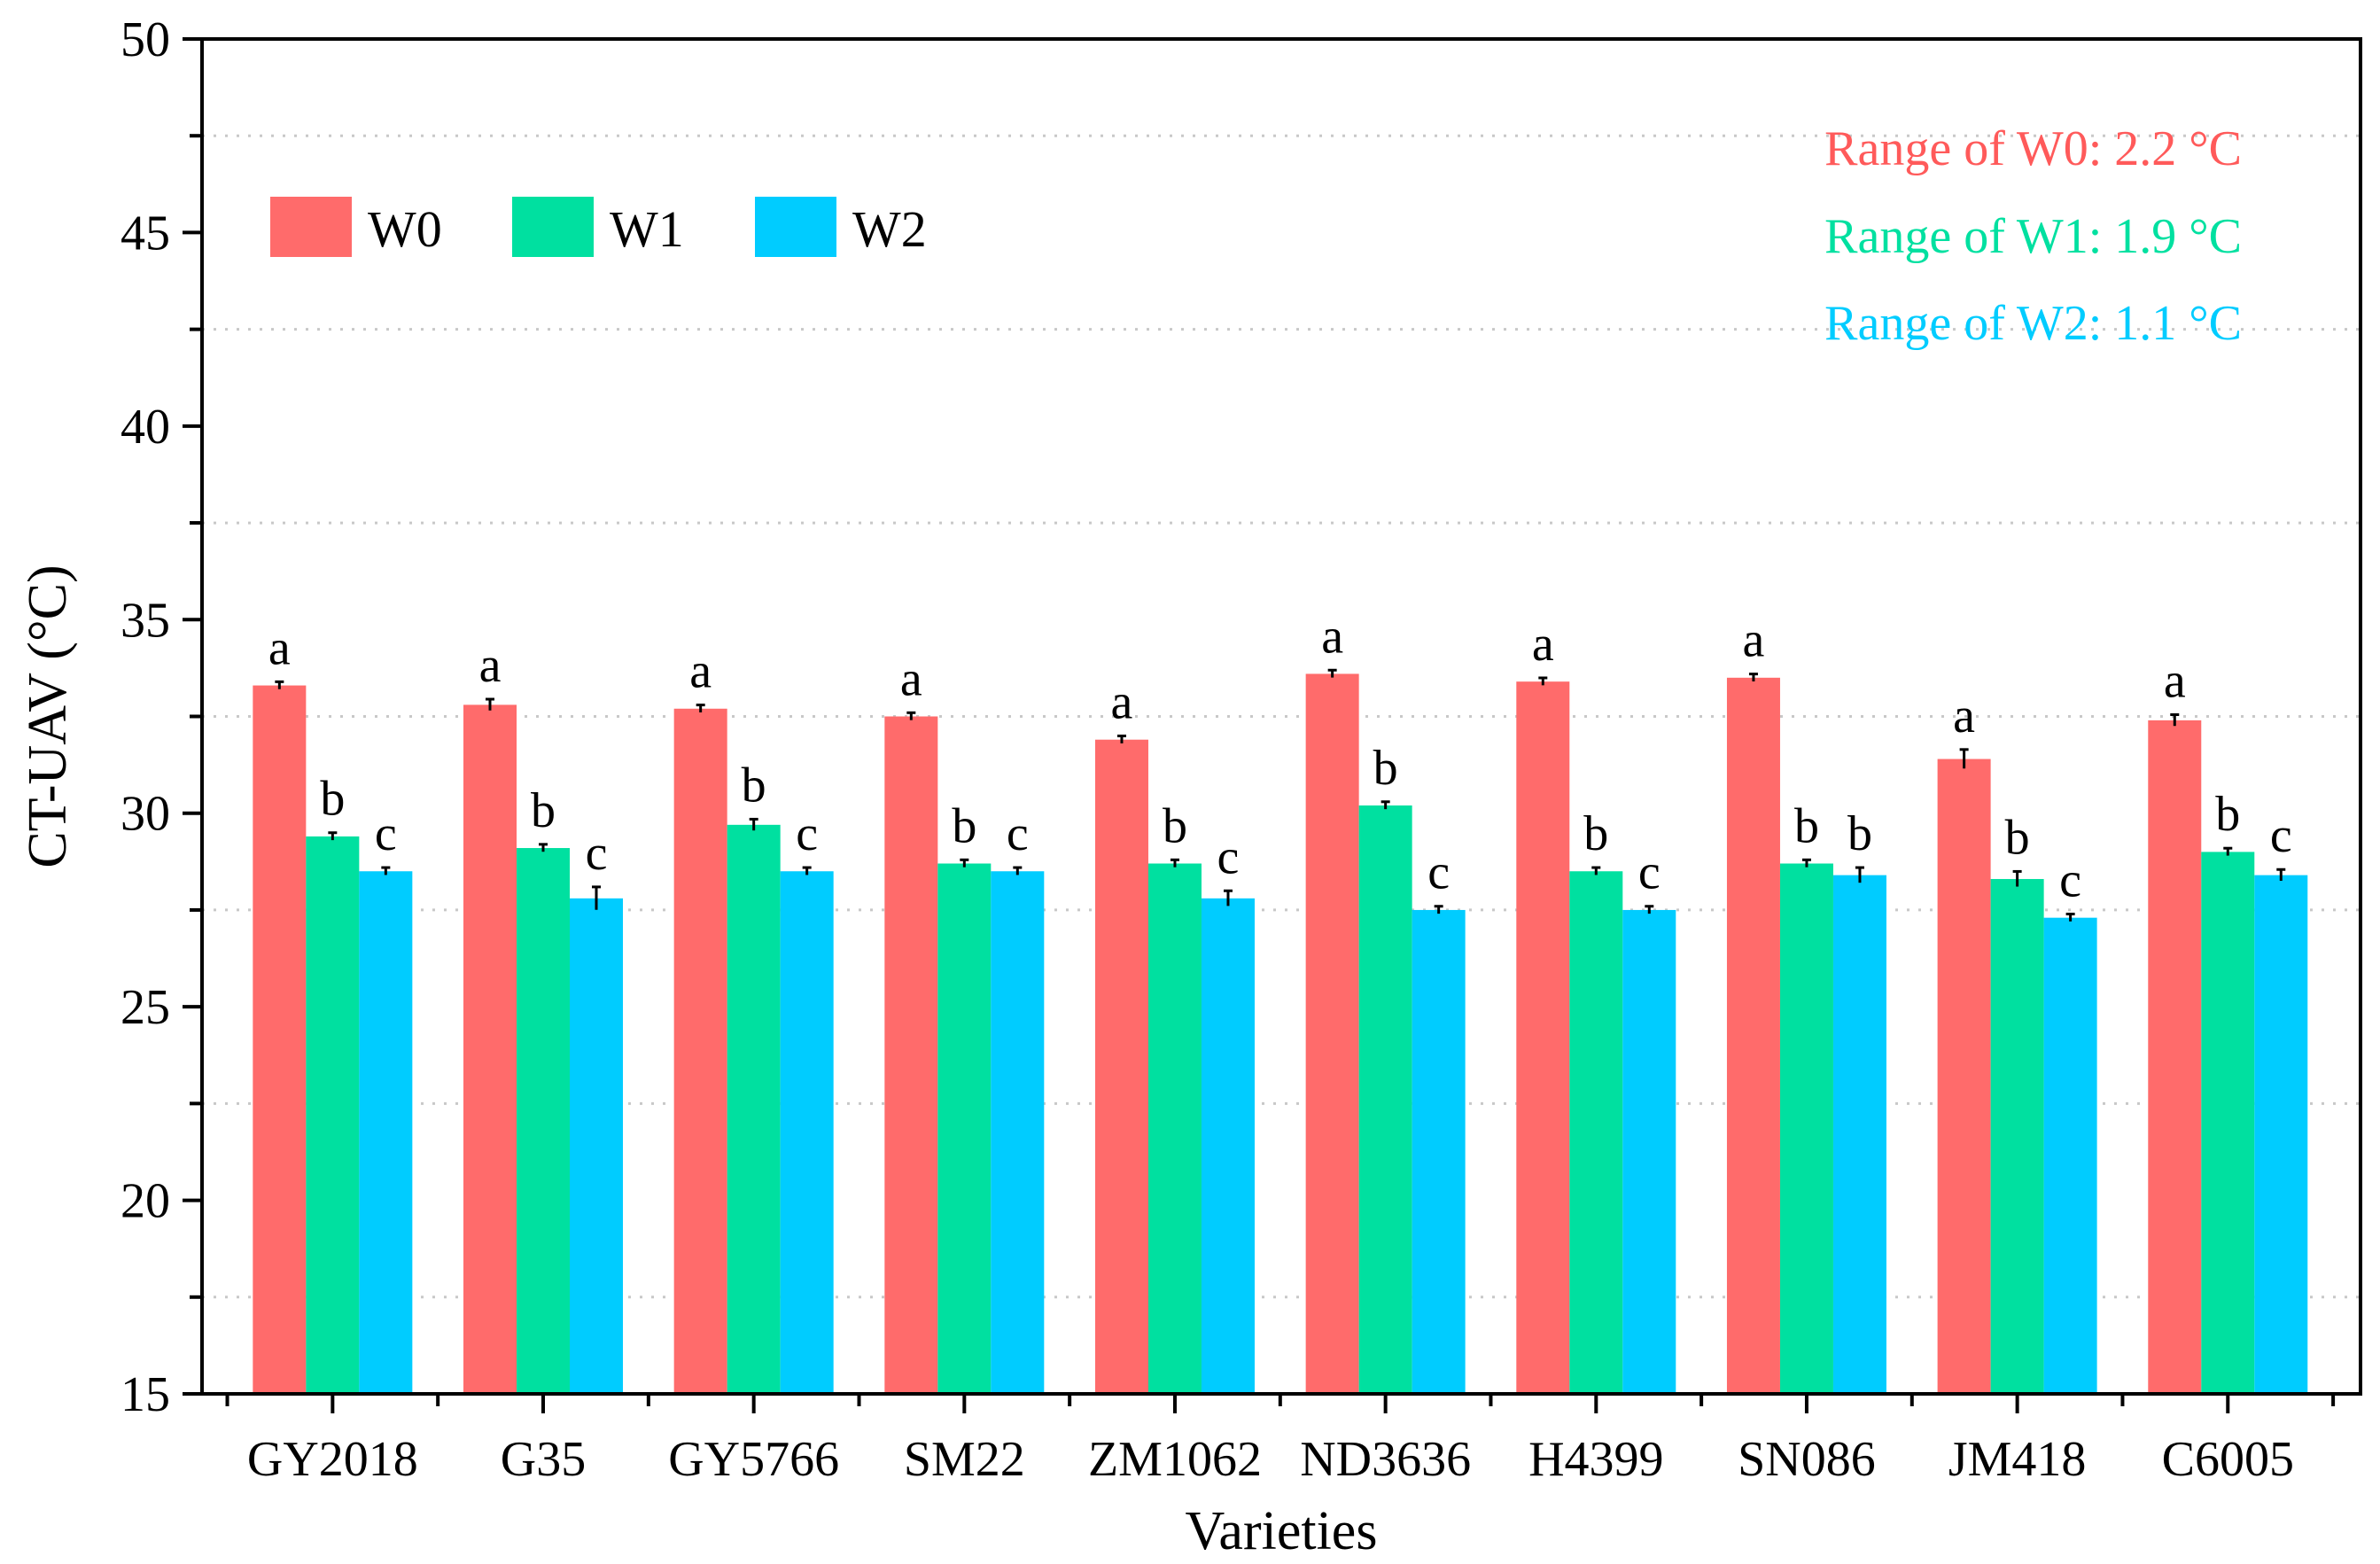  What do you see at coordinates (2017, 1460) in the screenshot?
I see `x-tick-label: JM418` at bounding box center [2017, 1460].